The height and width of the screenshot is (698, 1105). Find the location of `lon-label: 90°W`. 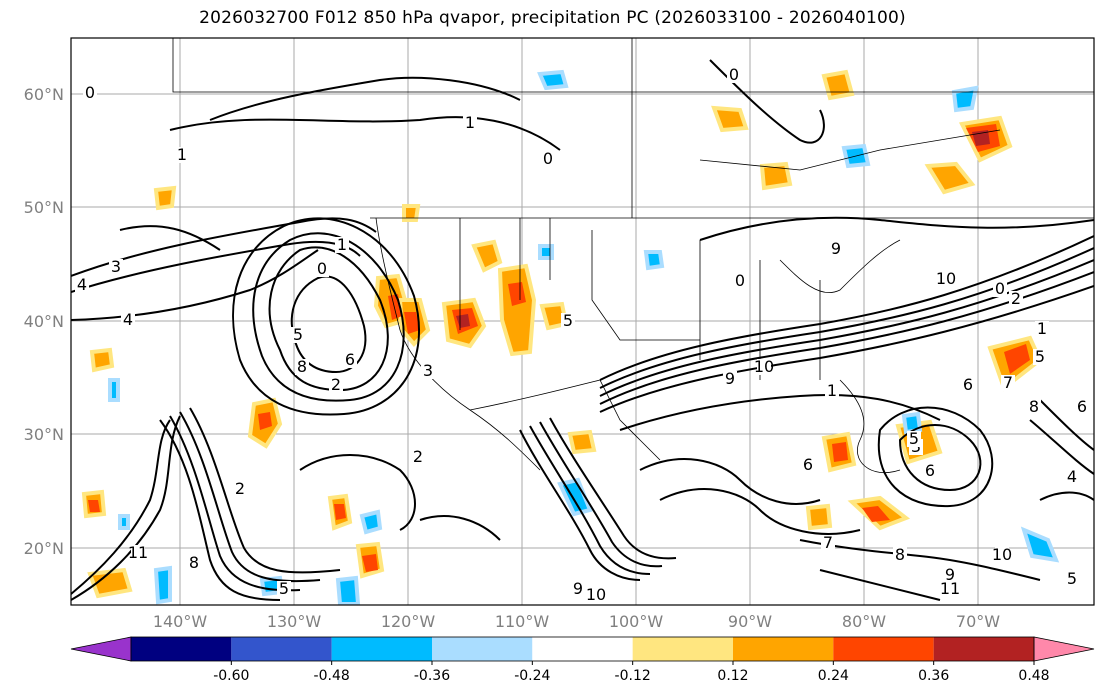

lon-label: 90°W is located at coordinates (750, 621).